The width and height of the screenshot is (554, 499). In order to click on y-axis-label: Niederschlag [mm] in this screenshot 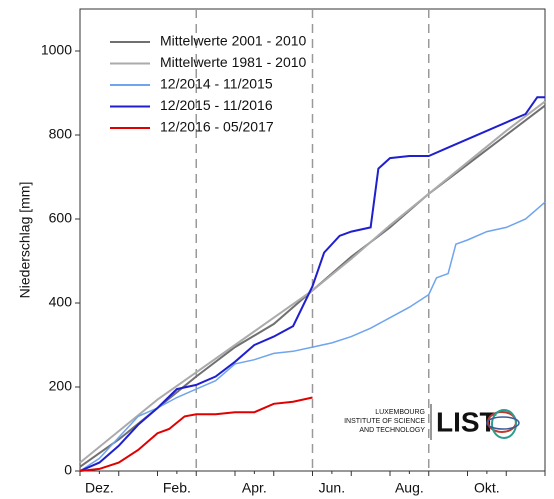, I will do `click(25, 240)`.